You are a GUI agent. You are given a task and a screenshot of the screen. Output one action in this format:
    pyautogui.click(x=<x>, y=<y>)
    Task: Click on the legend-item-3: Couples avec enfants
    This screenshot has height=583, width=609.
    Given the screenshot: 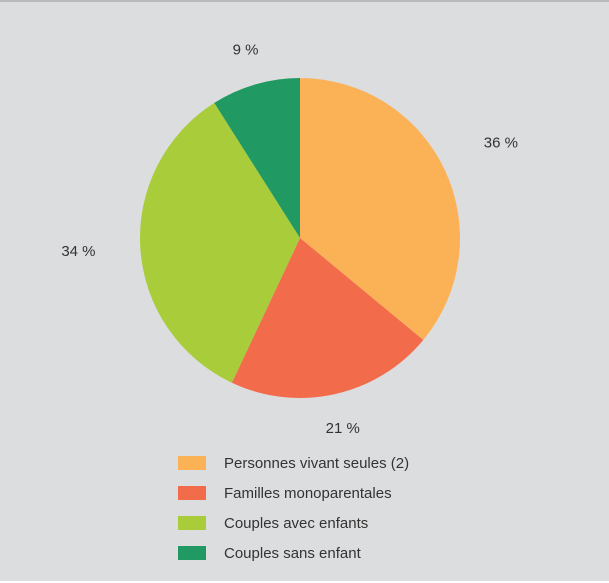 What is the action you would take?
    pyautogui.click(x=293, y=523)
    